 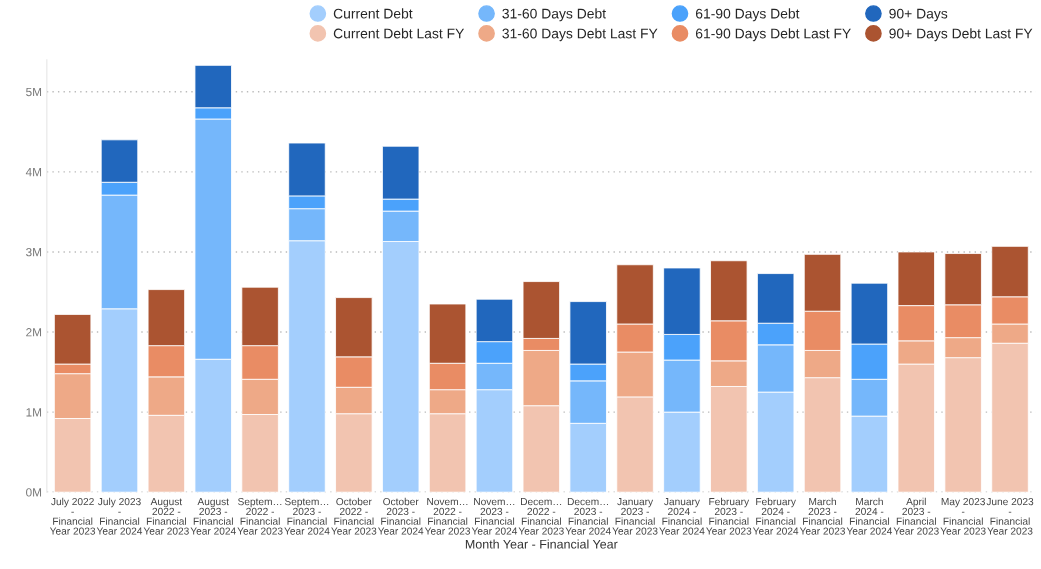 I want to click on x-tick-label: Decem… 2023 - Financial Year 2024, so click(x=588, y=516).